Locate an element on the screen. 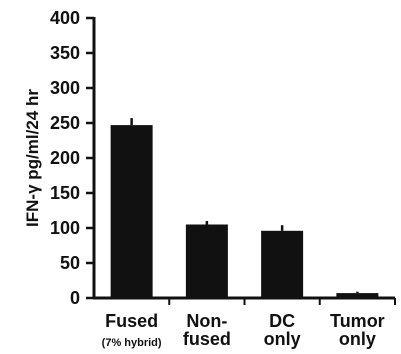 Image resolution: width=401 pixels, height=354 pixels. y-tick-label: 250 is located at coordinates (65, 123).